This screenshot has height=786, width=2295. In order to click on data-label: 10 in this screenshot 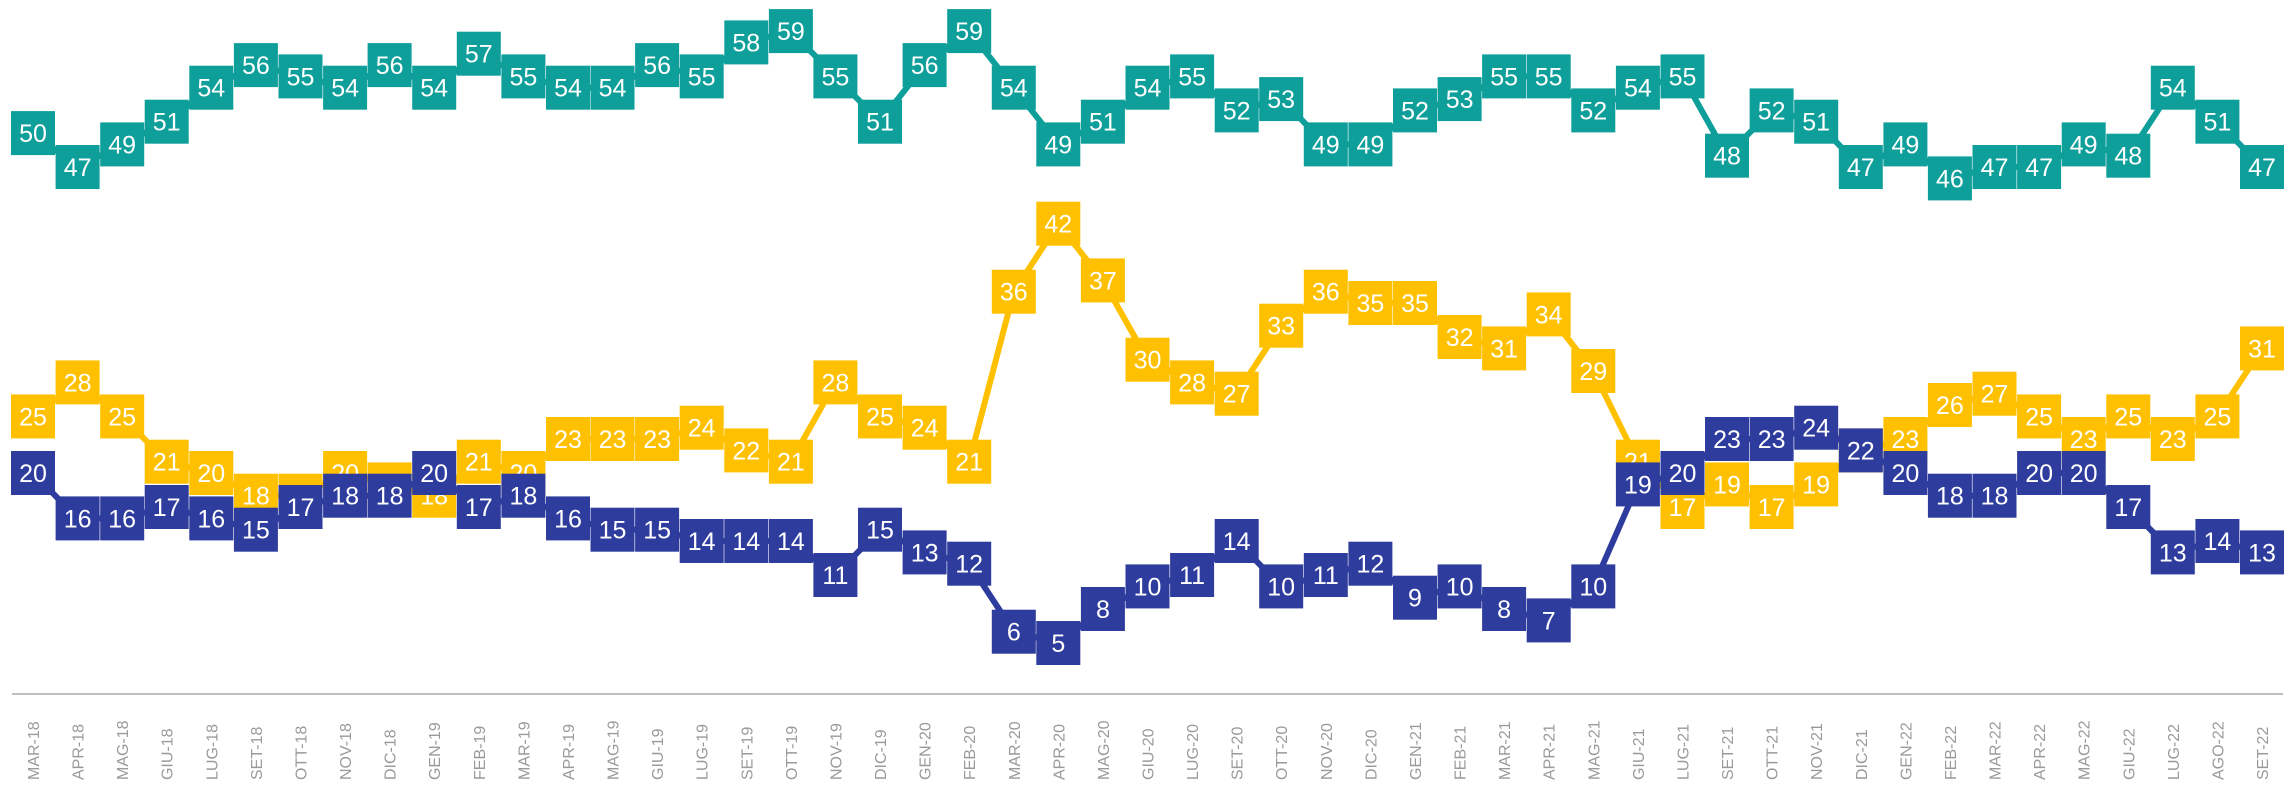, I will do `click(1281, 587)`.